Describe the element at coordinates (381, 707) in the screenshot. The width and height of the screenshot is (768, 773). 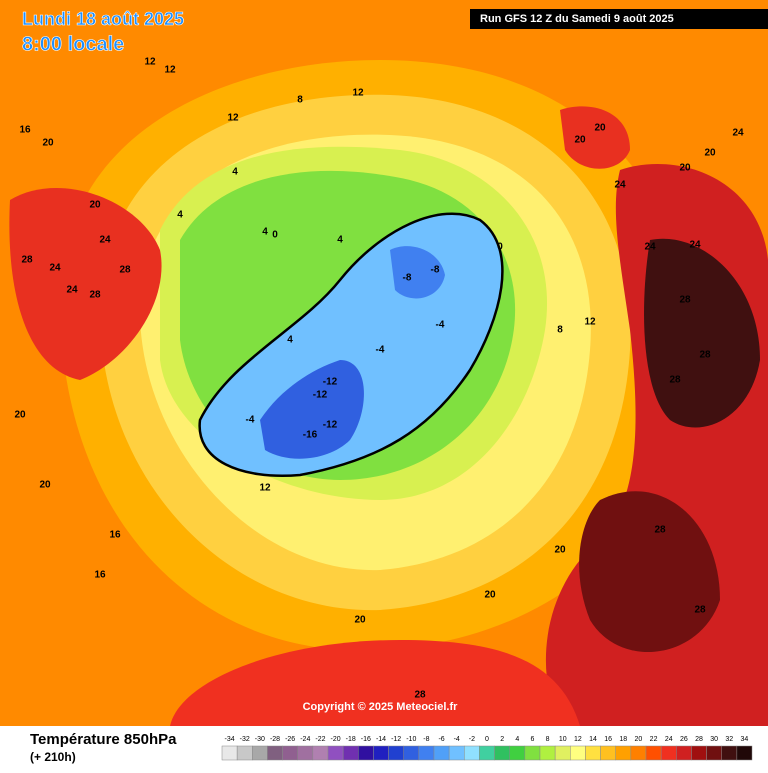
I see `copyright: Copyright © 2025 Meteociel.fr` at that location.